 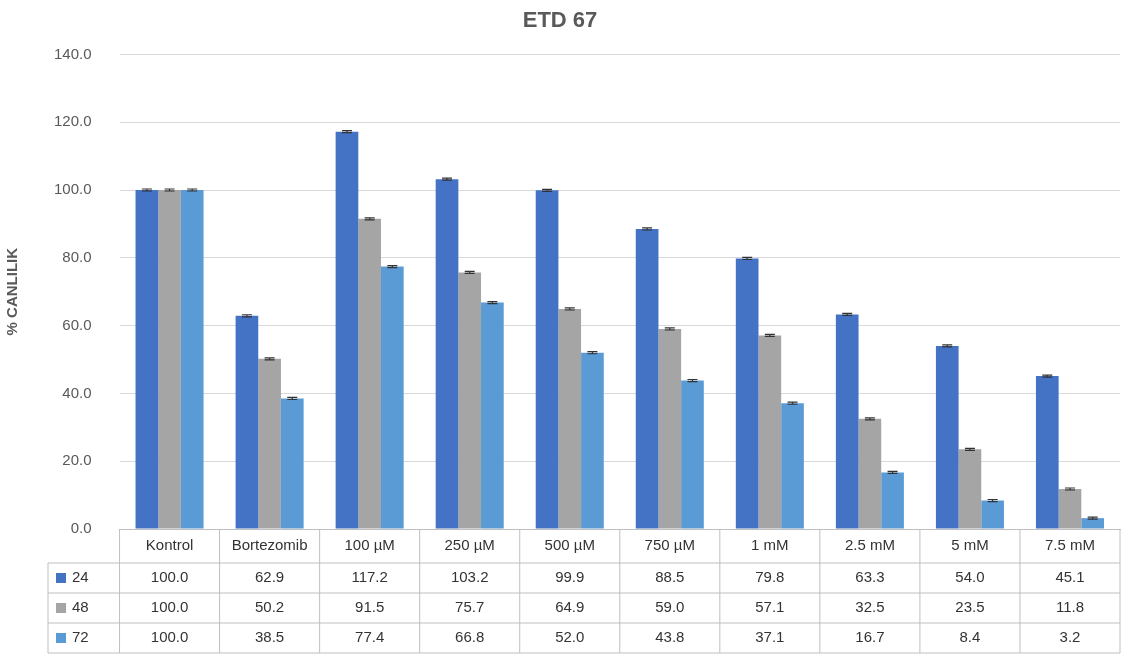 I want to click on x-tick-label: 7.5 mM, so click(x=1069, y=545).